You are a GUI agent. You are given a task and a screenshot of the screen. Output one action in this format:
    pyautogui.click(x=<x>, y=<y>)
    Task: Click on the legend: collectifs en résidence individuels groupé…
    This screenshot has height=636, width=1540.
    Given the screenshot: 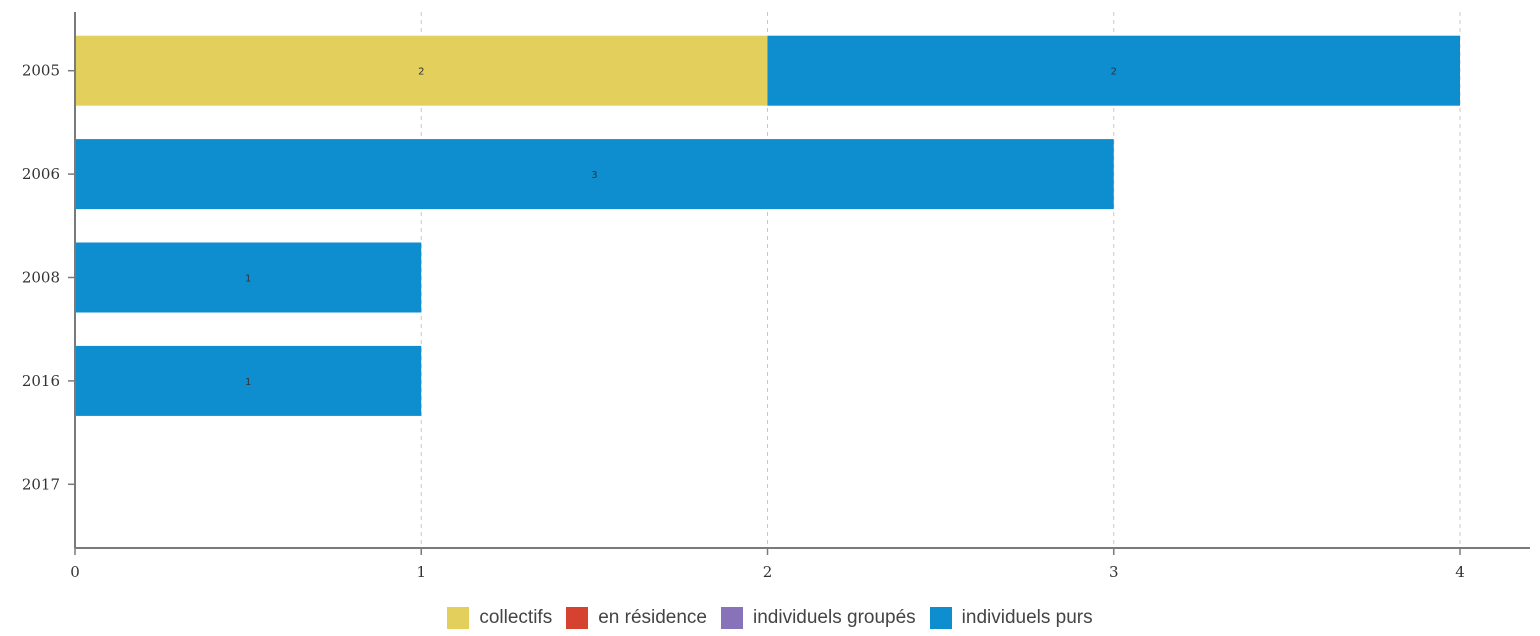 What is the action you would take?
    pyautogui.click(x=770, y=618)
    